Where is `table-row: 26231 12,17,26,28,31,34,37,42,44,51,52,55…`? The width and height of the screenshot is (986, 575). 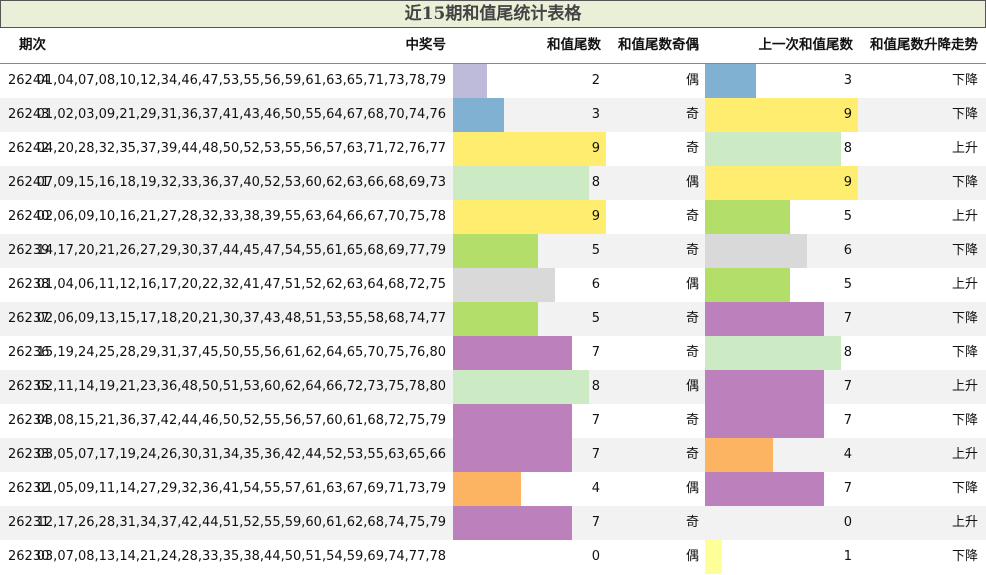 table-row: 26231 12,17,26,28,31,34,37,42,44,51,52,55… is located at coordinates (493, 523).